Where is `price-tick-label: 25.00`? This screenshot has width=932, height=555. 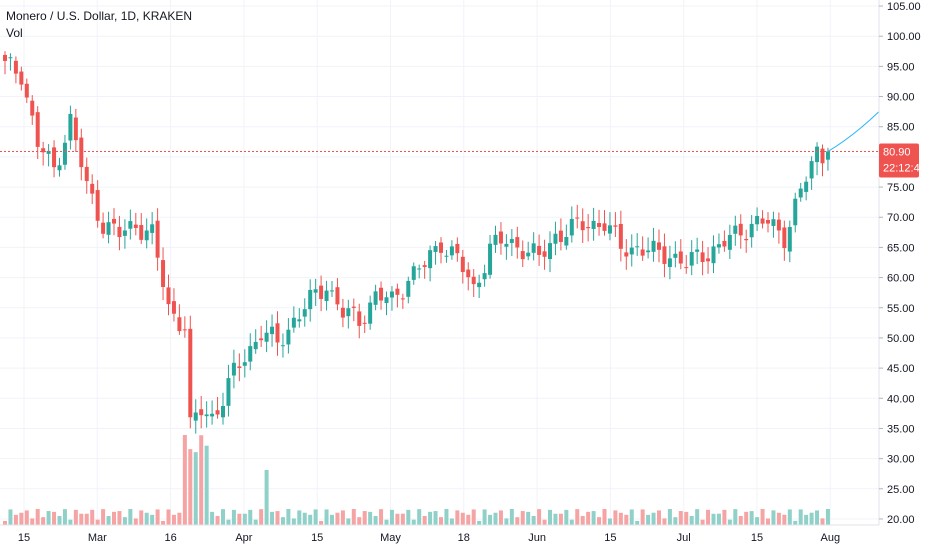 price-tick-label: 25.00 is located at coordinates (901, 490).